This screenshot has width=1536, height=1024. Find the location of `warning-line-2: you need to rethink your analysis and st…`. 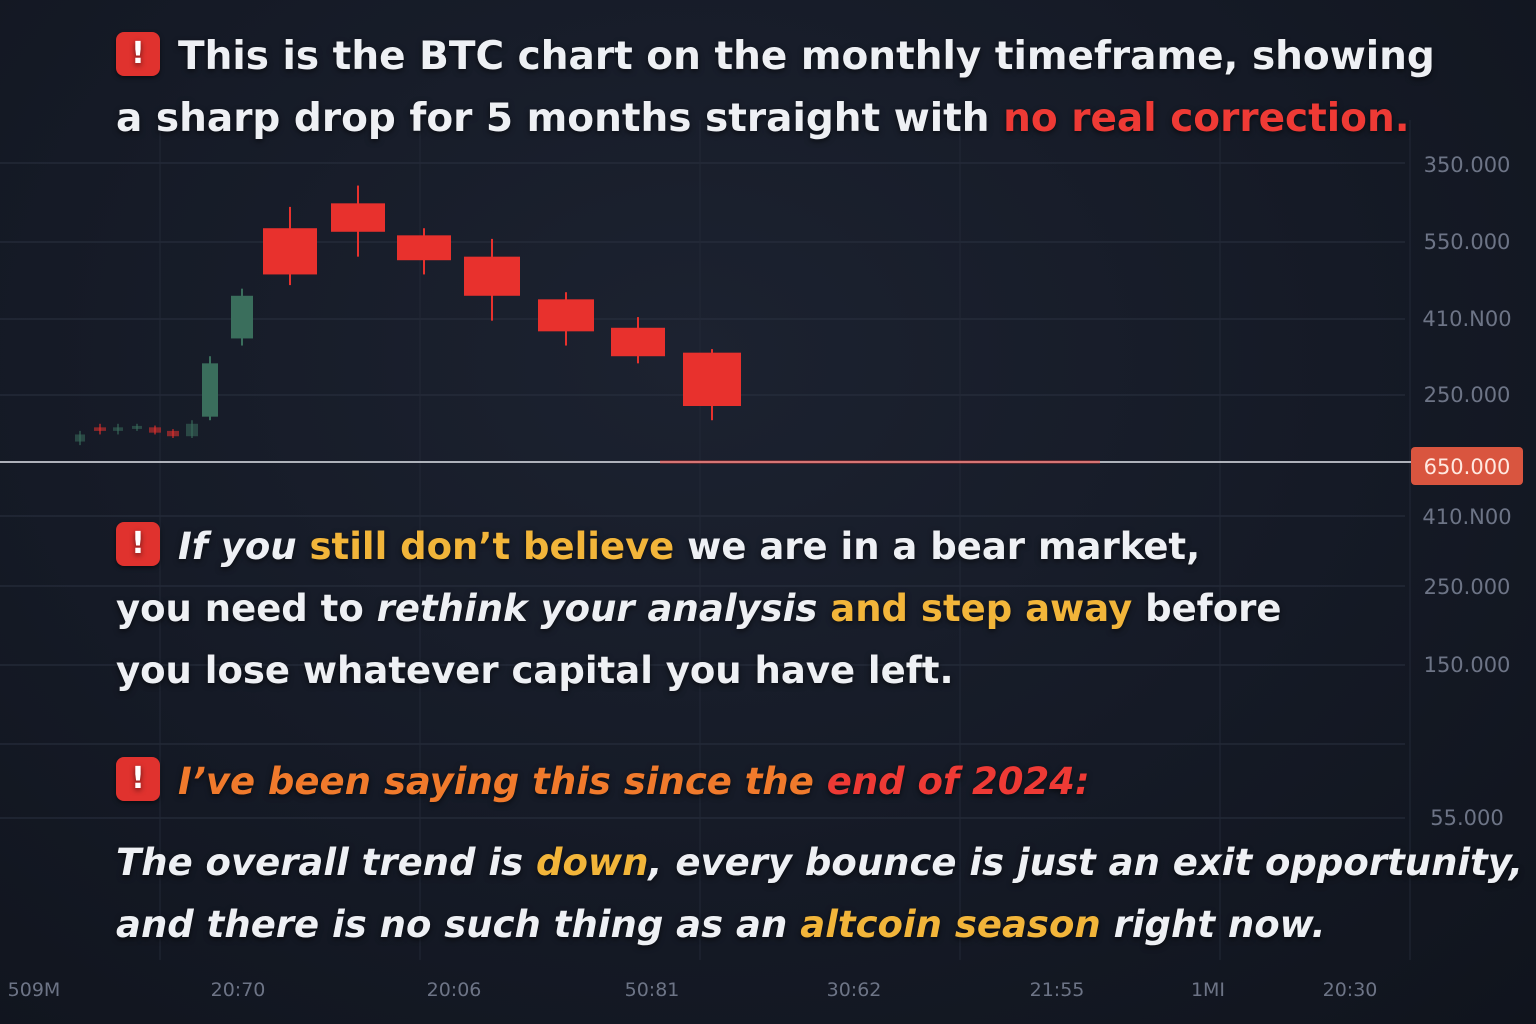

warning-line-2: you need to rethink your analysis and st… is located at coordinates (699, 609).